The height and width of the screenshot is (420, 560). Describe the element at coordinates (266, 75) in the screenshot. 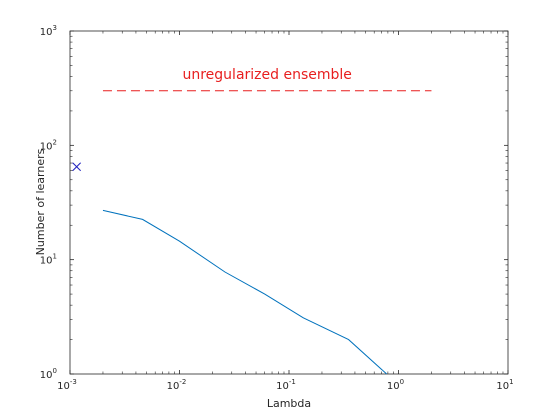

I see `reference-line-label: unregularized ensemble` at that location.